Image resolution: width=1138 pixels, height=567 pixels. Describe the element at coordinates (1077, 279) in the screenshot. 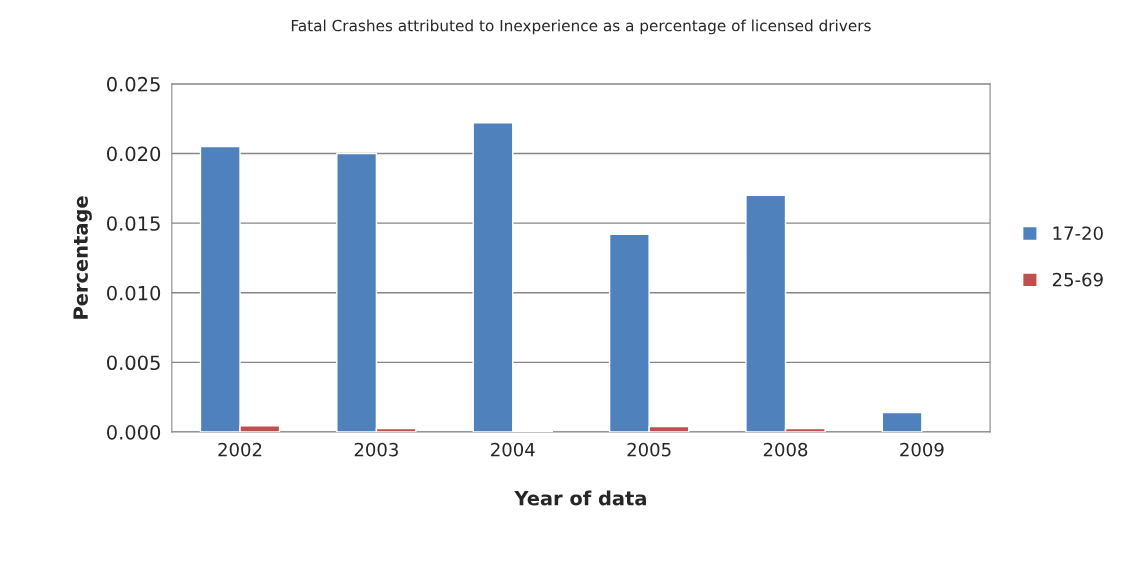

I see `legend-label: 25-69` at that location.